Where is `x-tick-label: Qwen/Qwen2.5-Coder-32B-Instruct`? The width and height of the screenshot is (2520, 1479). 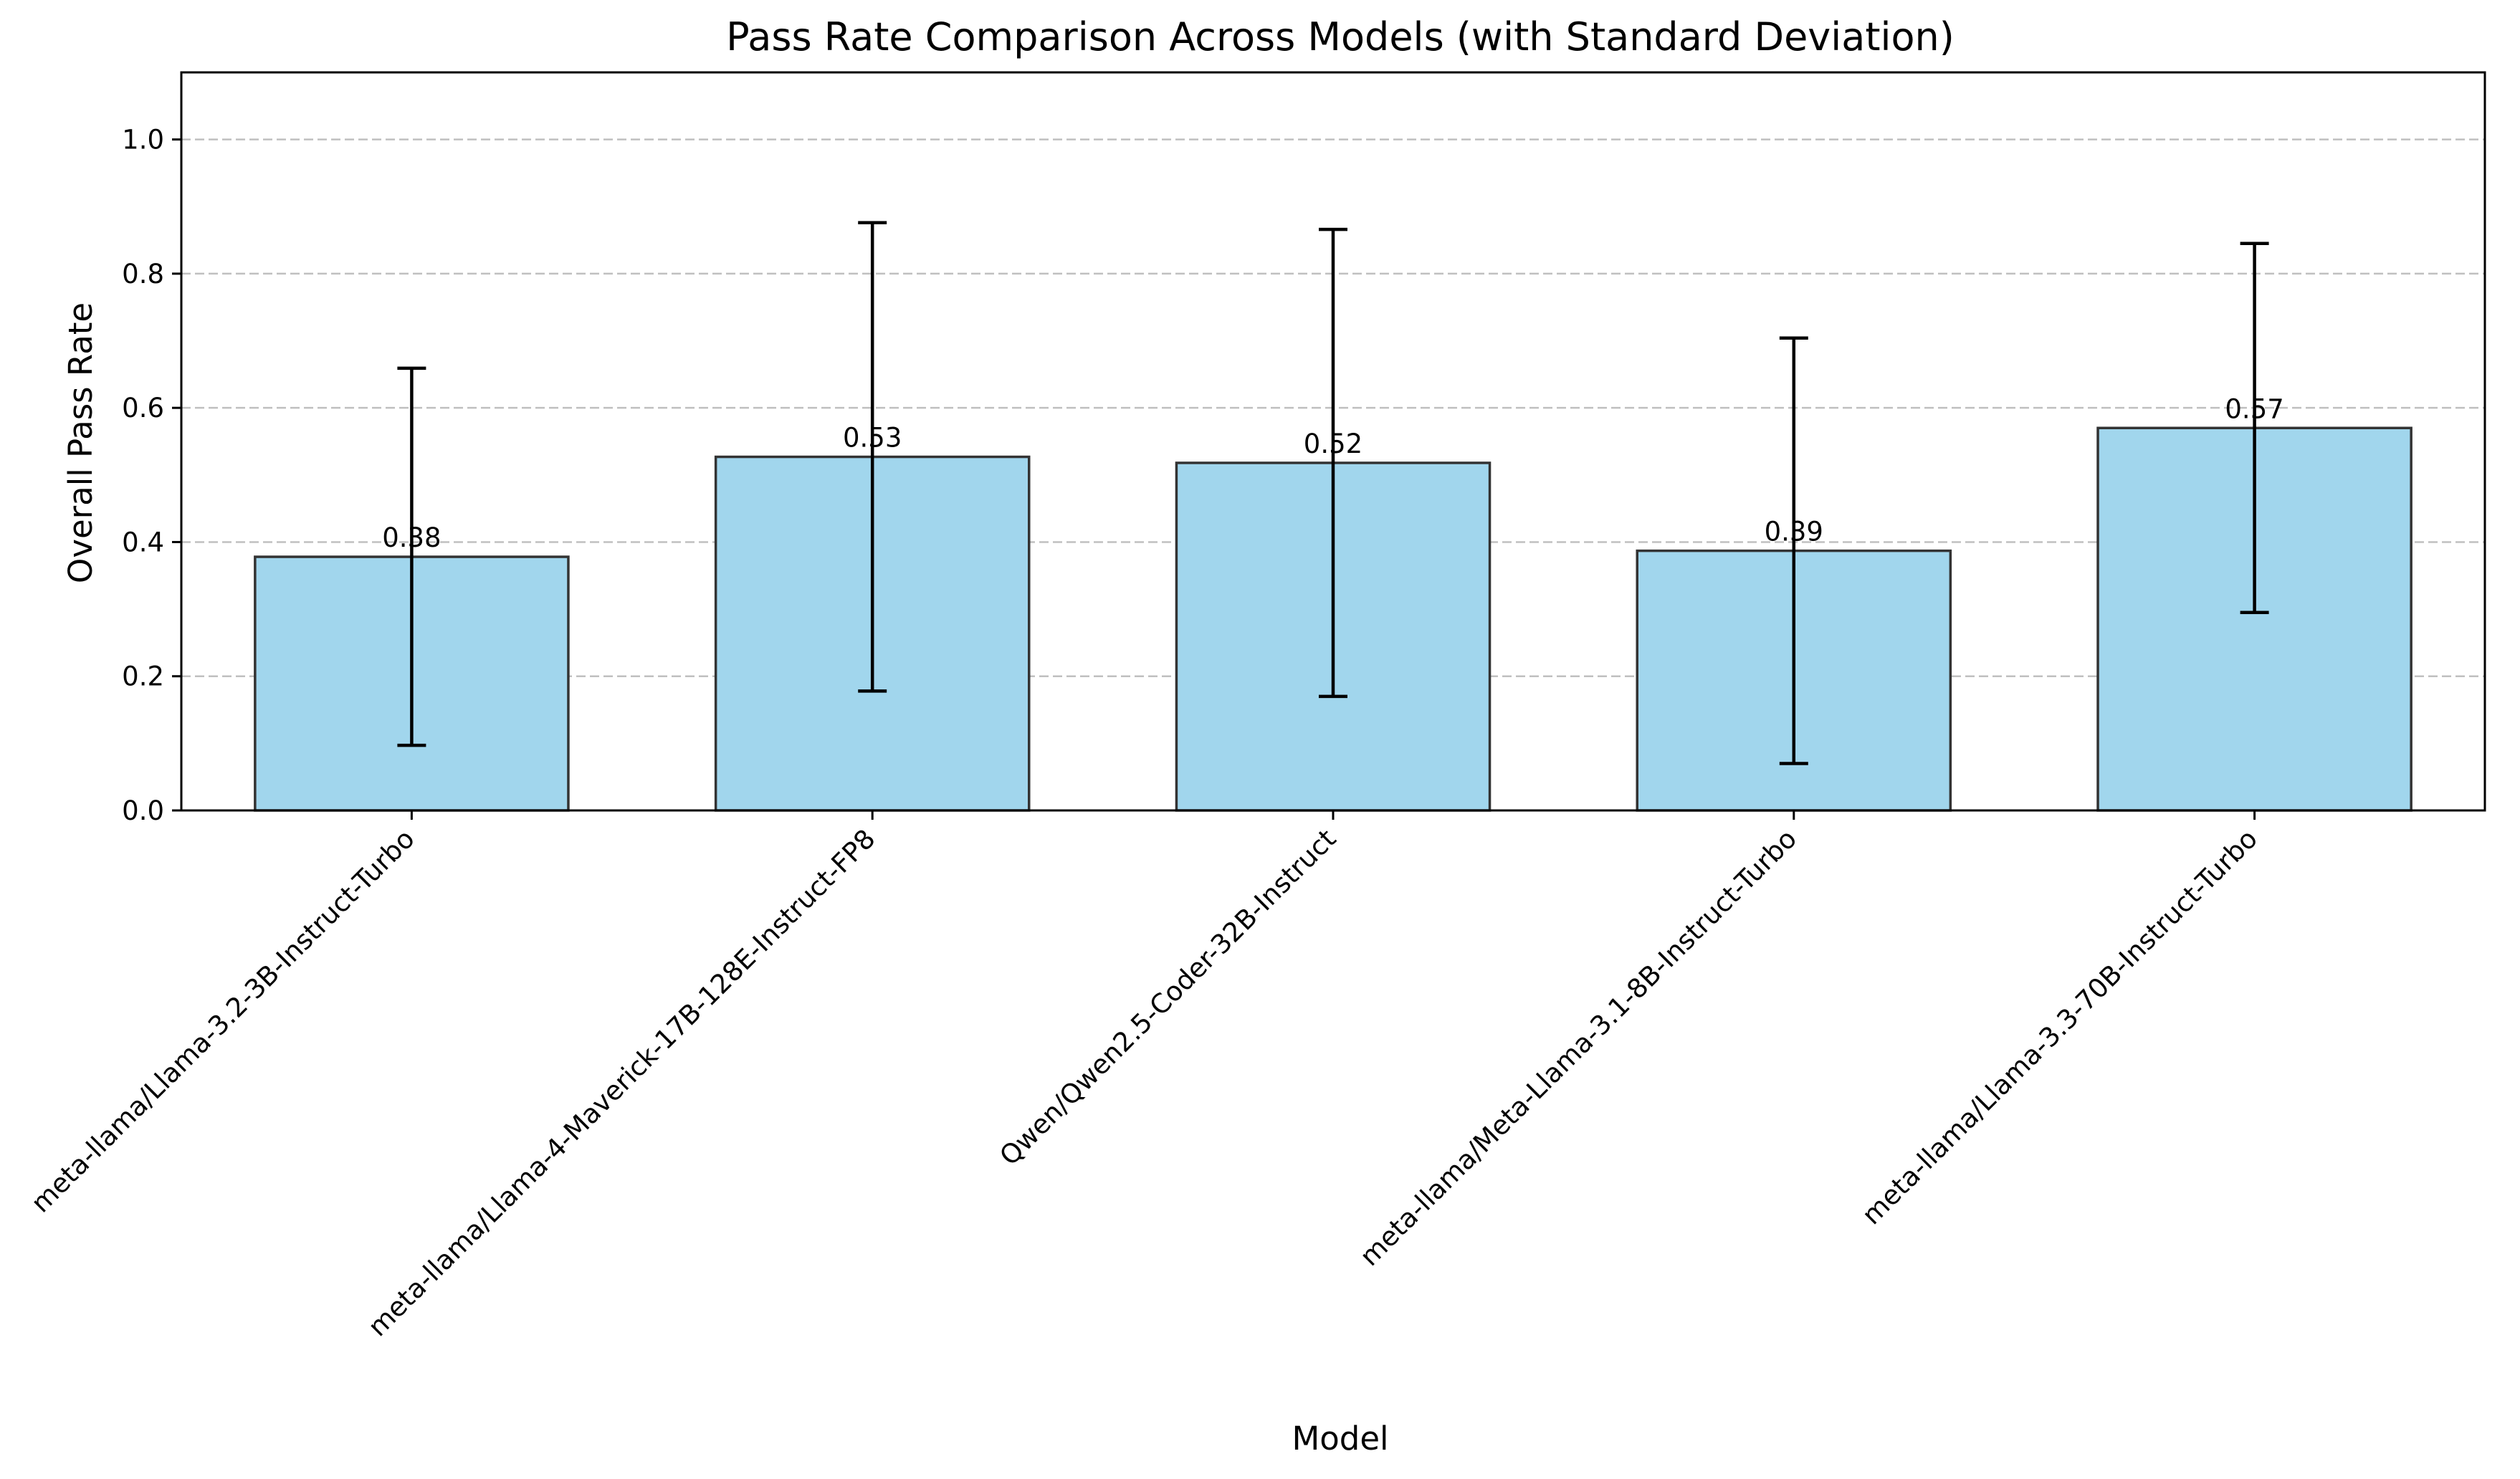
x-tick-label: Qwen/Qwen2.5-Coder-32B-Instruct is located at coordinates (1167, 997).